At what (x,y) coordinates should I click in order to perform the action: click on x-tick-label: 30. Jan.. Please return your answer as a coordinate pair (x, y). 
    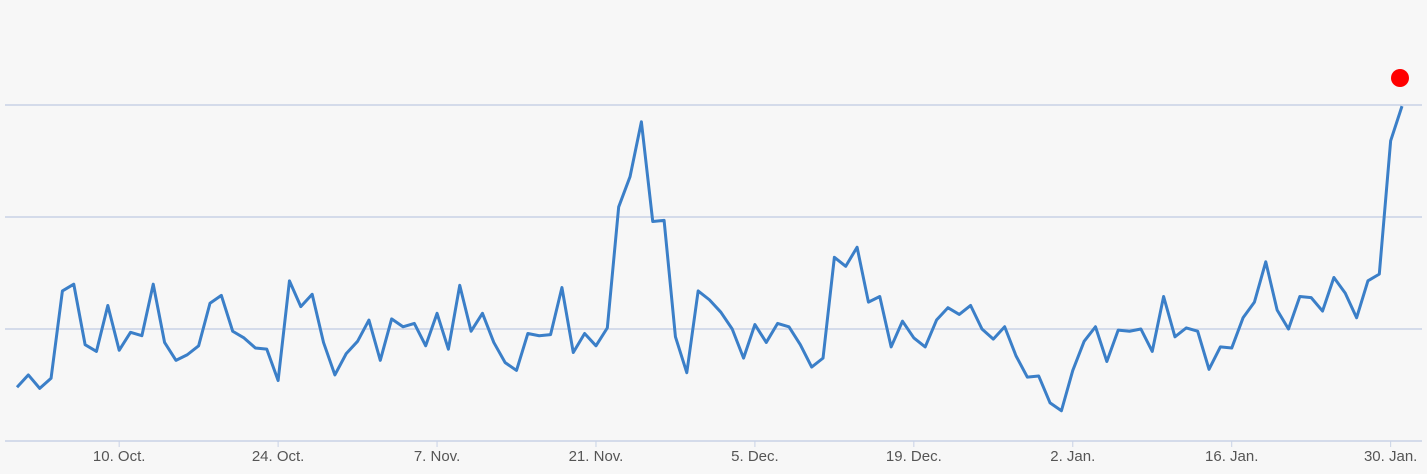
    Looking at the image, I should click on (1390, 456).